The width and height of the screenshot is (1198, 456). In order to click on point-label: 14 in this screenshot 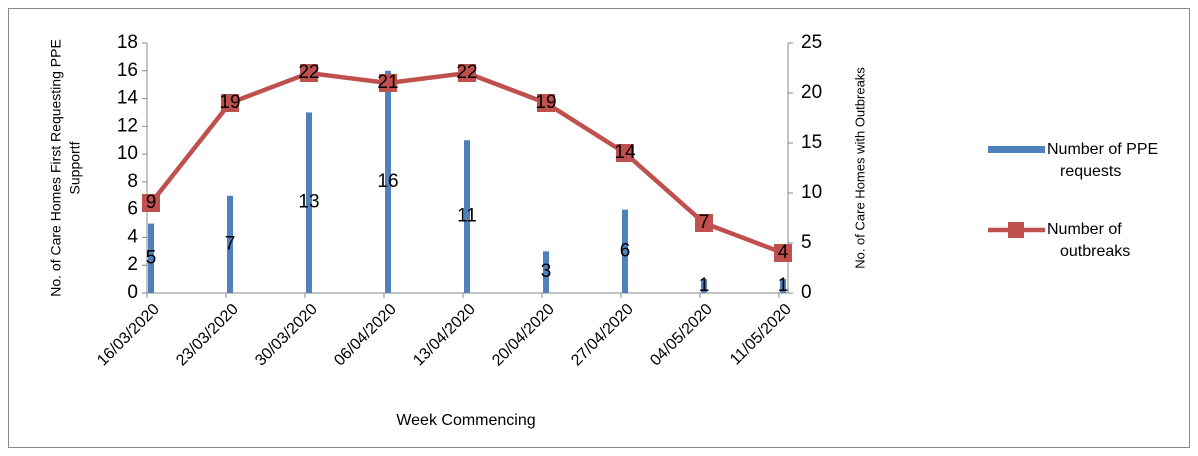, I will do `click(625, 152)`.